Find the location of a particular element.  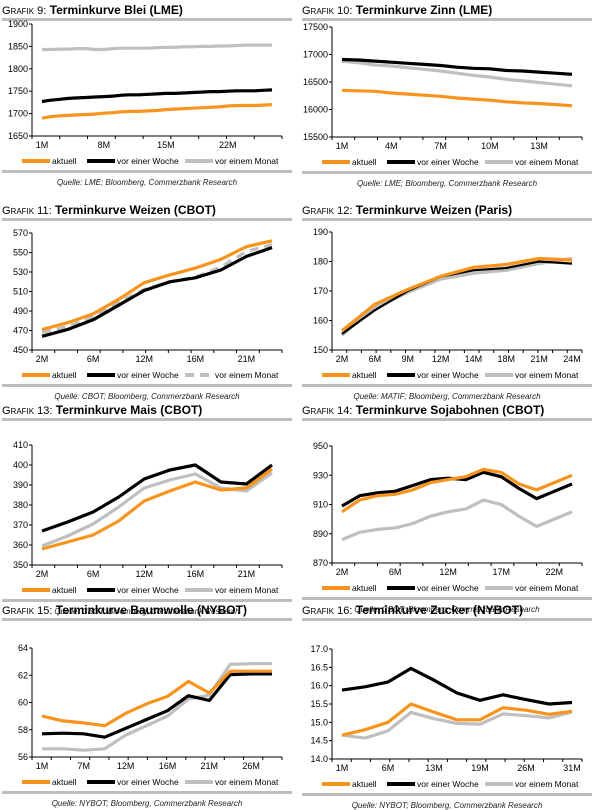

chart-title-text: Terminkurve Sojabohnen (CBOT) is located at coordinates (448, 410).